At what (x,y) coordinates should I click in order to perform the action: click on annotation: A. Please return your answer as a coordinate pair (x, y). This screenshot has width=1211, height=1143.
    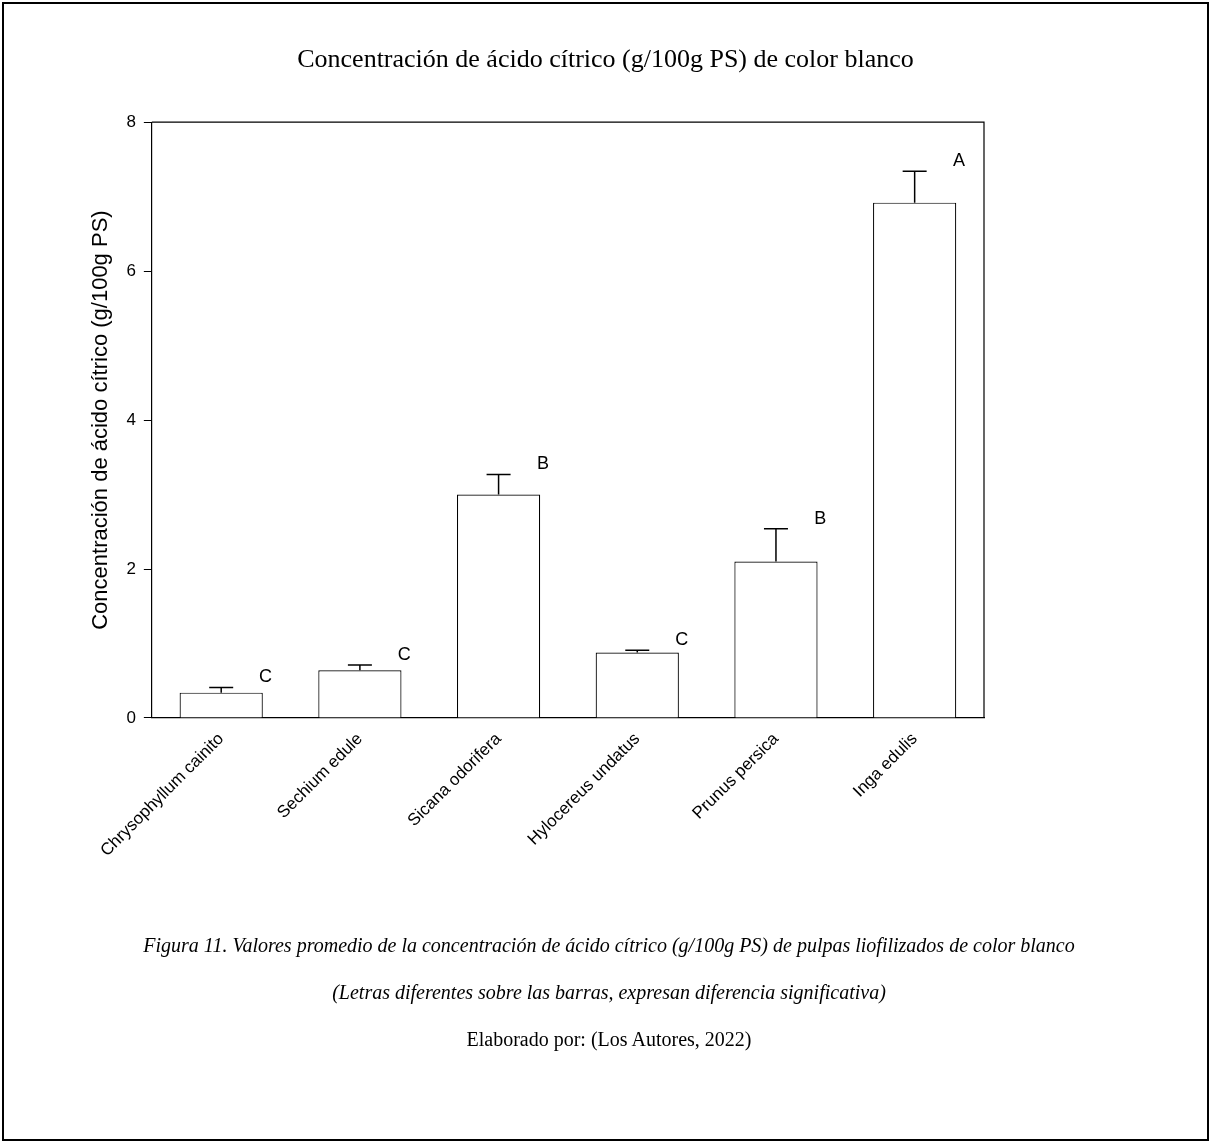
    Looking at the image, I should click on (959, 160).